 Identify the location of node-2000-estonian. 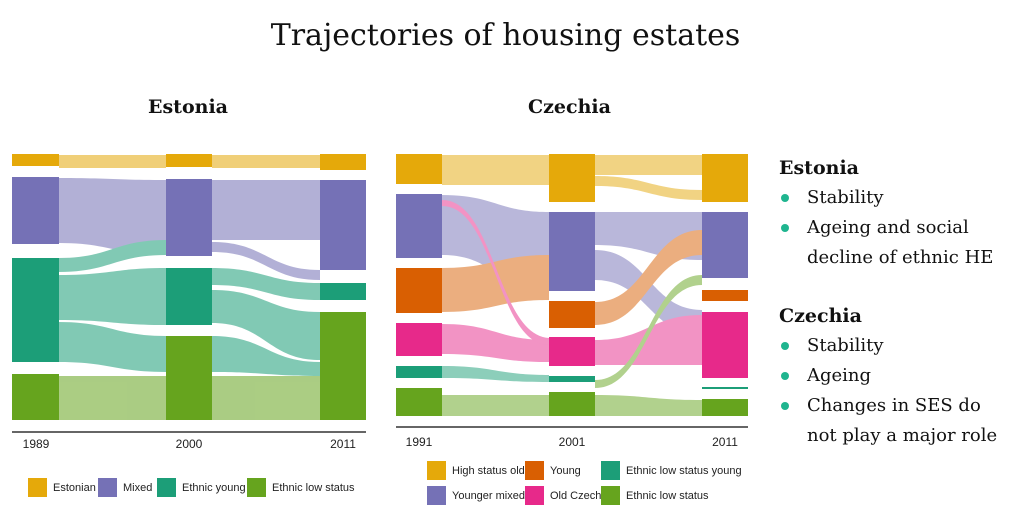
(189, 160).